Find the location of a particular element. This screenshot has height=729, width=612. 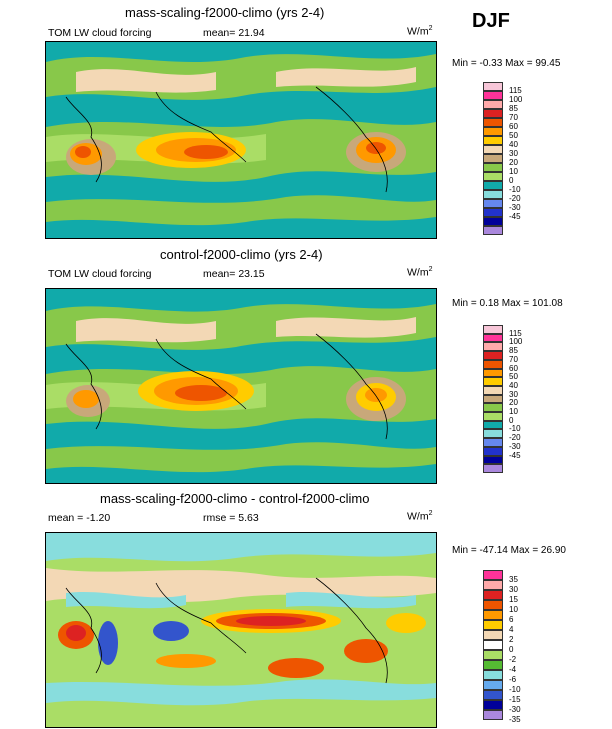

colorbar-tick-label: 60 is located at coordinates (513, 368).